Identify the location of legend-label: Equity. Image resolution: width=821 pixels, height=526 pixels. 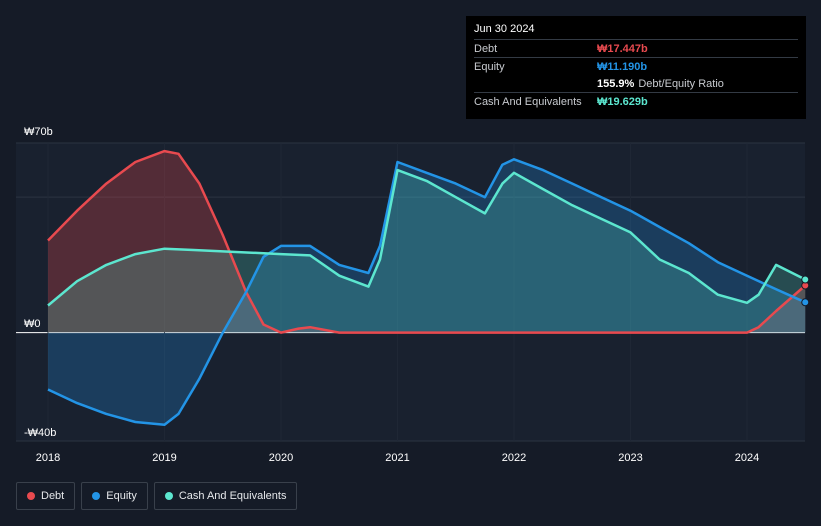
(121, 496).